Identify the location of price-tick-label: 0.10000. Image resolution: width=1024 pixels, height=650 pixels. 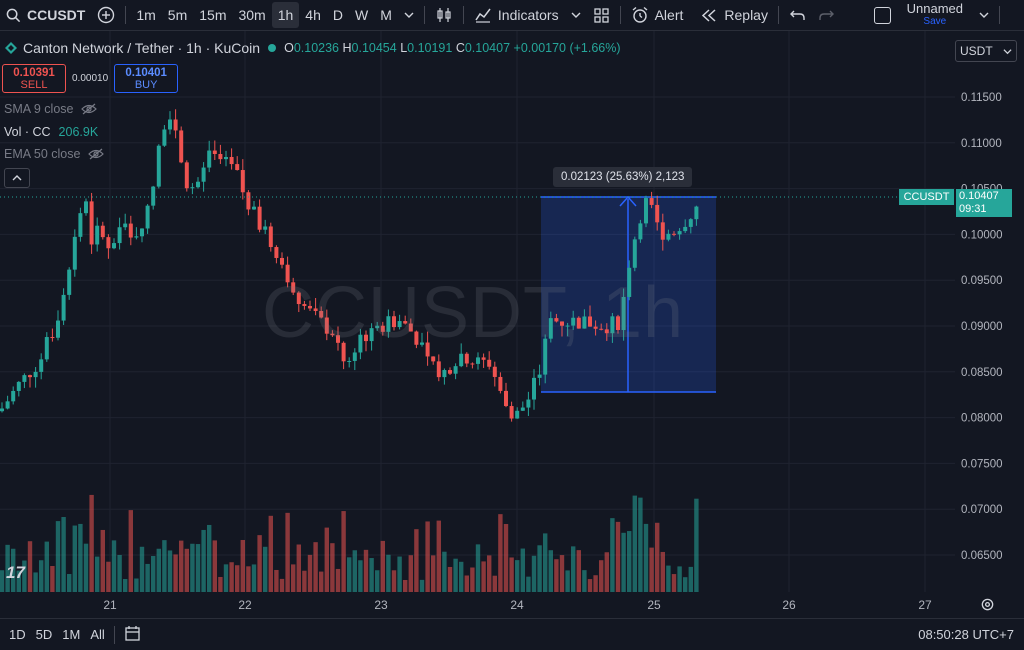
(982, 235).